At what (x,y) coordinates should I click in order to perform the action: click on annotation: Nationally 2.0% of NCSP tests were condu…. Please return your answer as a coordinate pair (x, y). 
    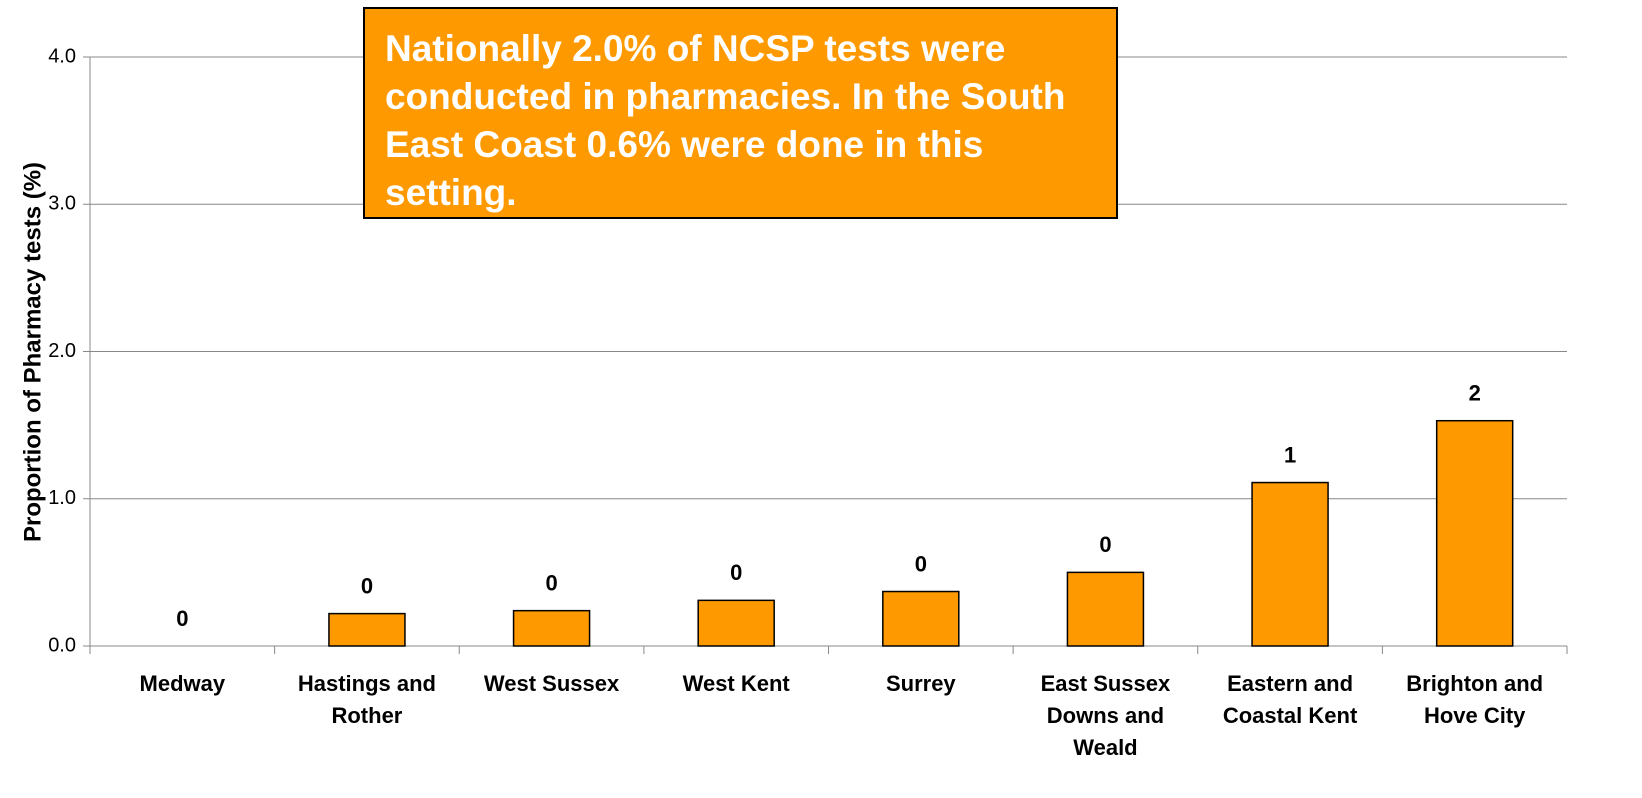
    Looking at the image, I should click on (740, 113).